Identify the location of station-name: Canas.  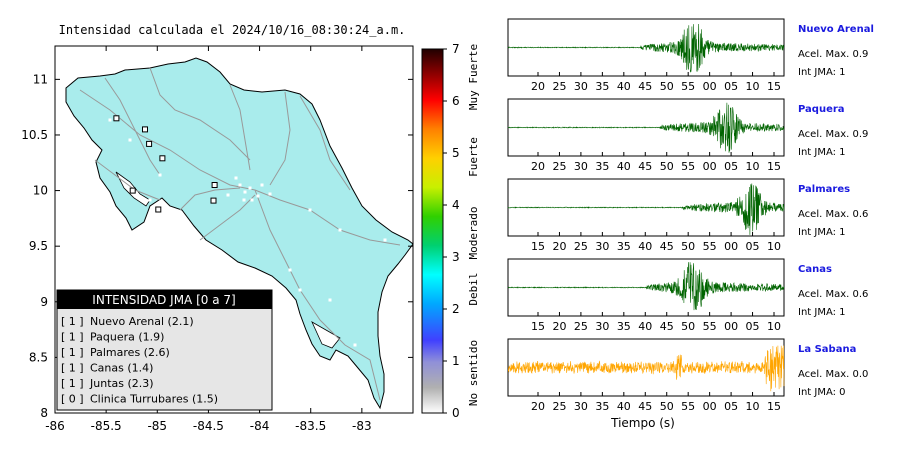
(815, 269).